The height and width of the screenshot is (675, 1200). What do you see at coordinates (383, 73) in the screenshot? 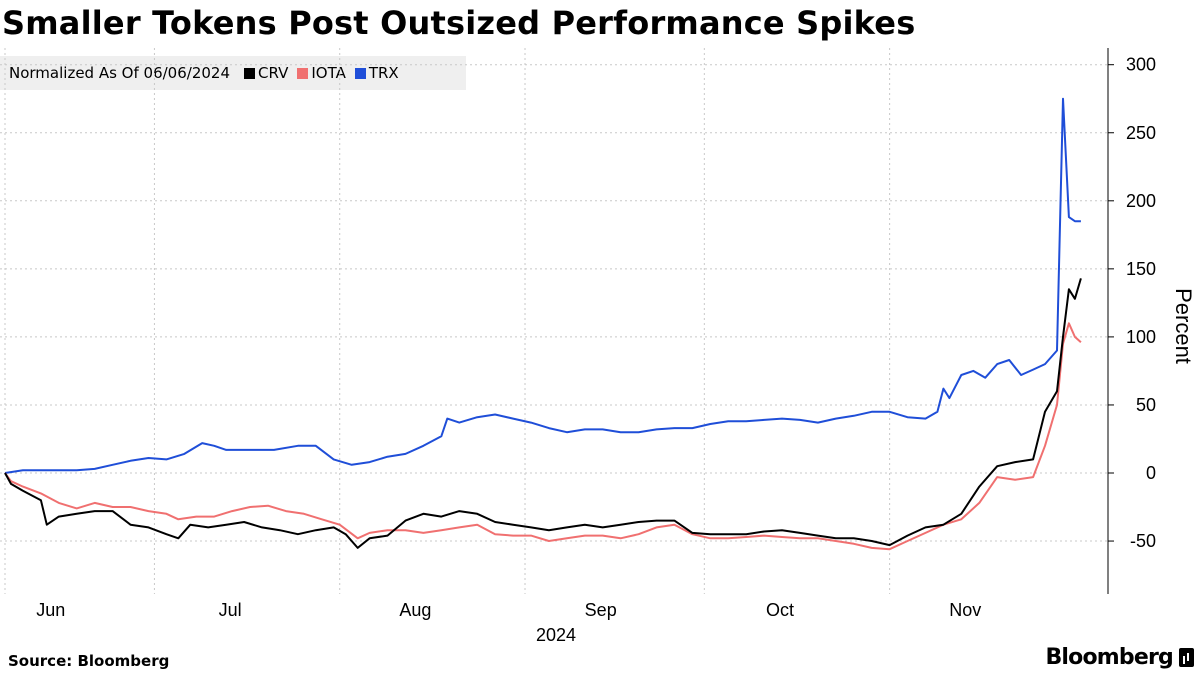
I see `legend-label-trx: TRX` at bounding box center [383, 73].